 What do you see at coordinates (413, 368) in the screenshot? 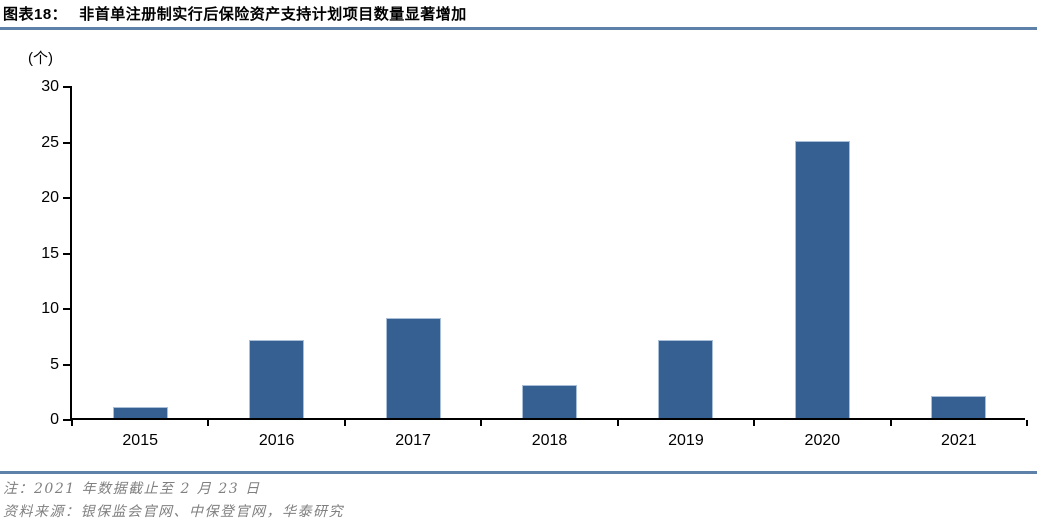
I see `bar-2017` at bounding box center [413, 368].